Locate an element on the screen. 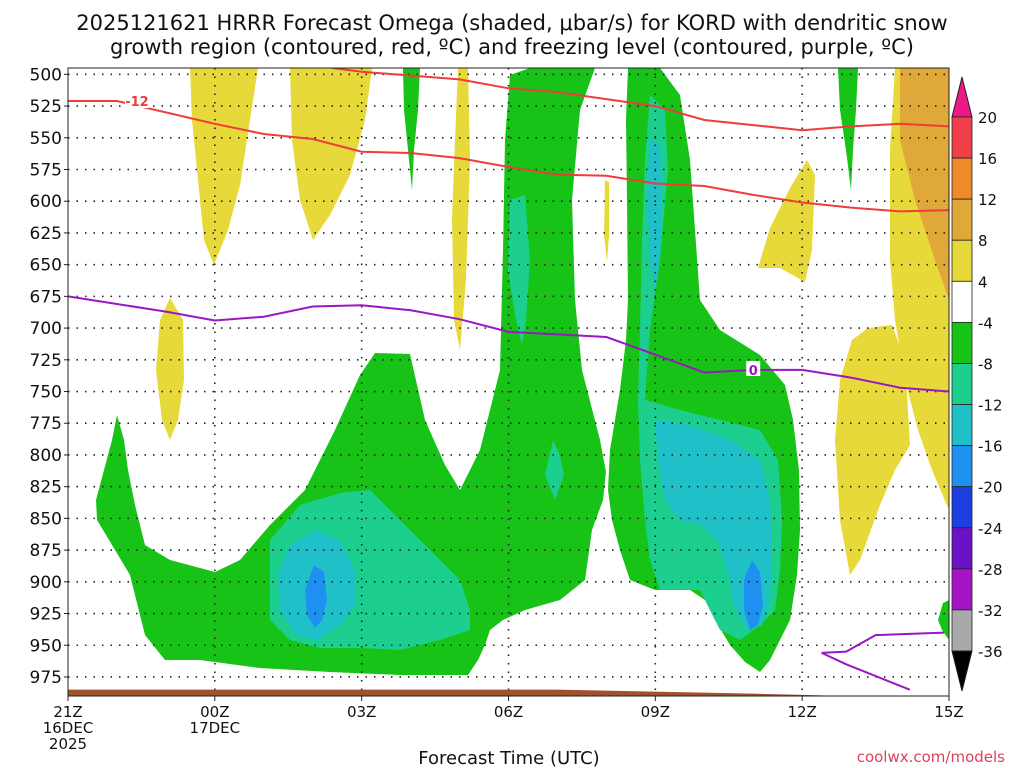 The width and height of the screenshot is (1024, 768). y-tick-label-650: 650 is located at coordinates (46, 266).